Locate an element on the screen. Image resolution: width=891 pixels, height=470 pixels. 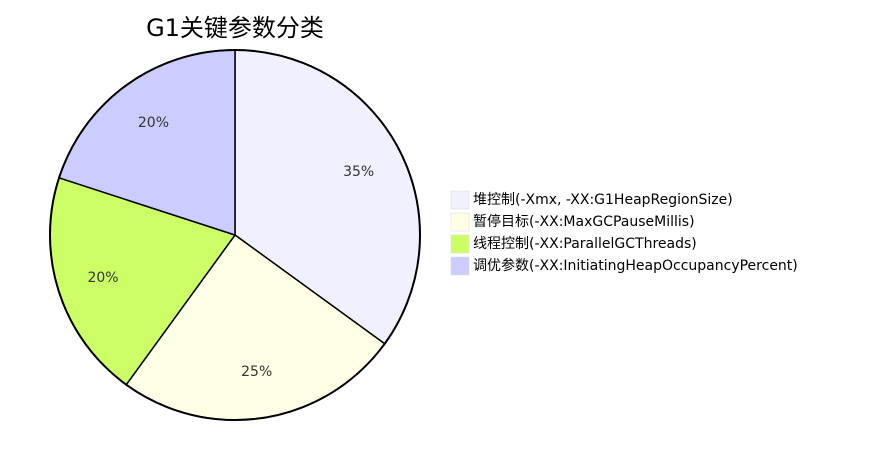
slice-label-4: 20% is located at coordinates (153, 123).